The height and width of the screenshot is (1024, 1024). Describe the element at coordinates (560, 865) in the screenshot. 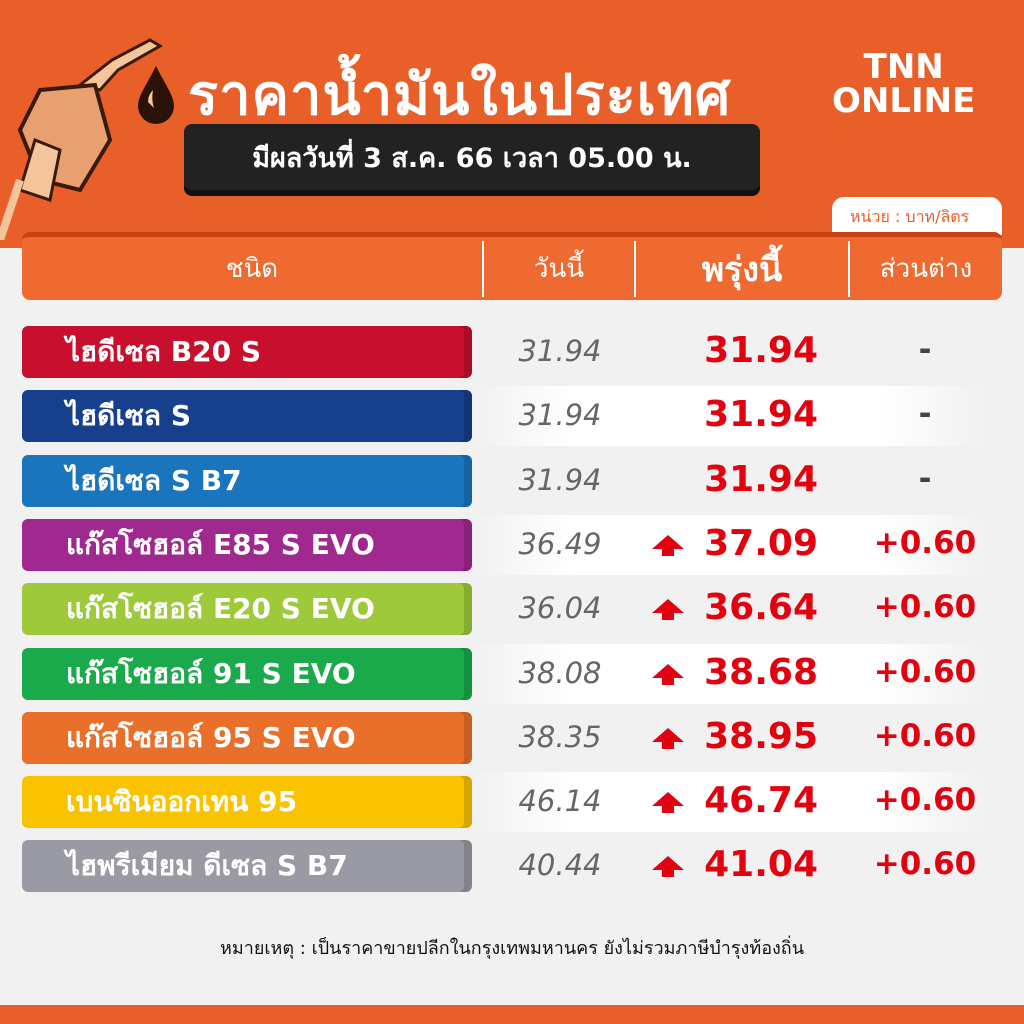

I see `price-today: 40.44` at that location.